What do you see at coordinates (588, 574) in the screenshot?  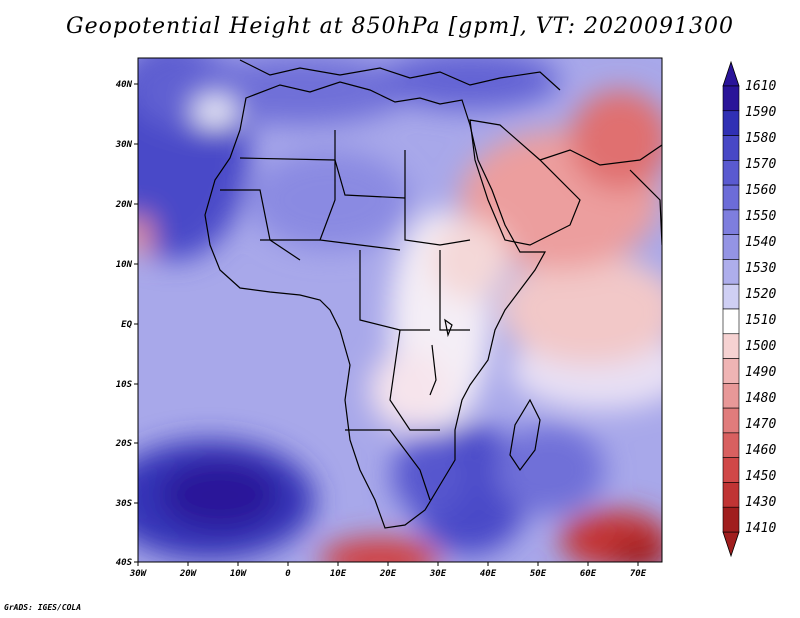 I see `x-tick-label: 60E` at bounding box center [588, 574].